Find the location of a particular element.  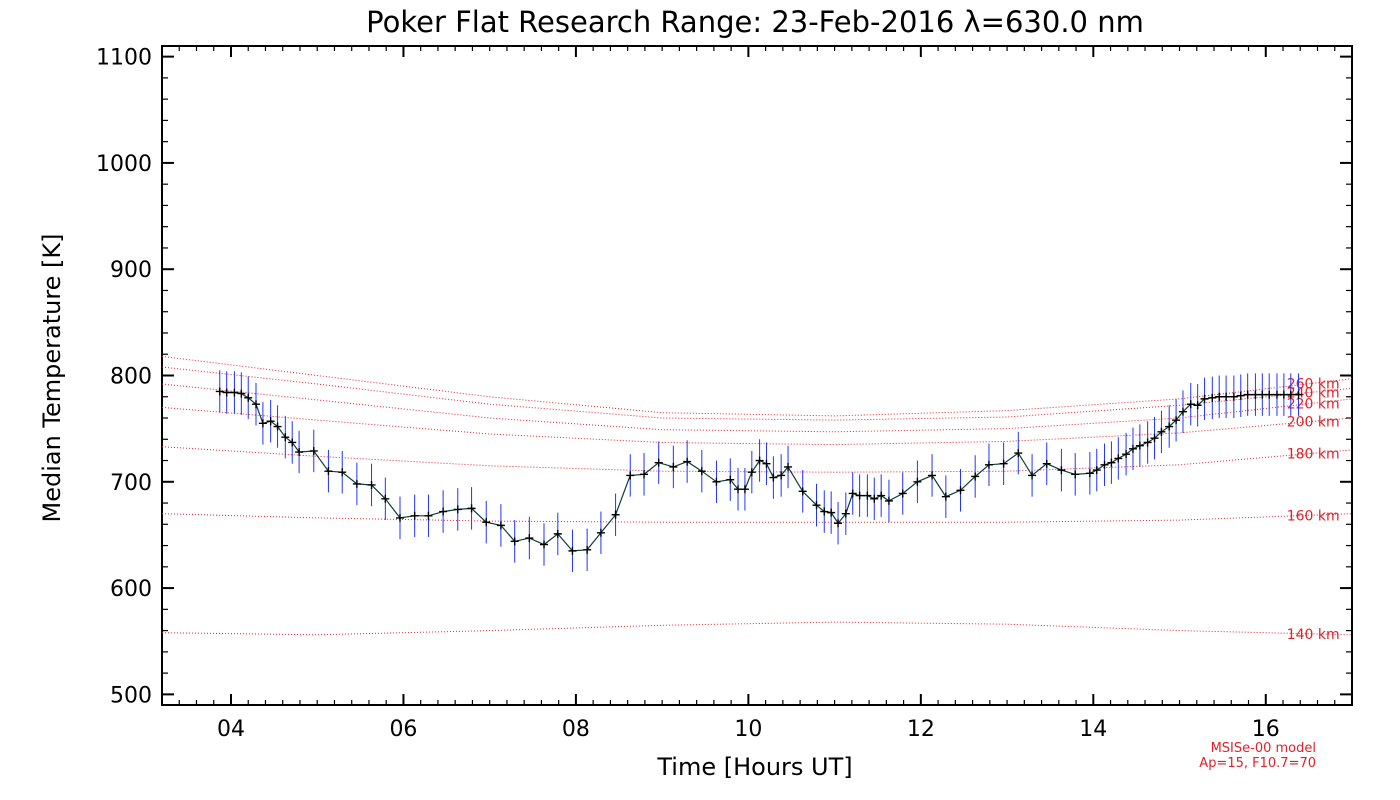

x-tick-label: 08 is located at coordinates (576, 729).